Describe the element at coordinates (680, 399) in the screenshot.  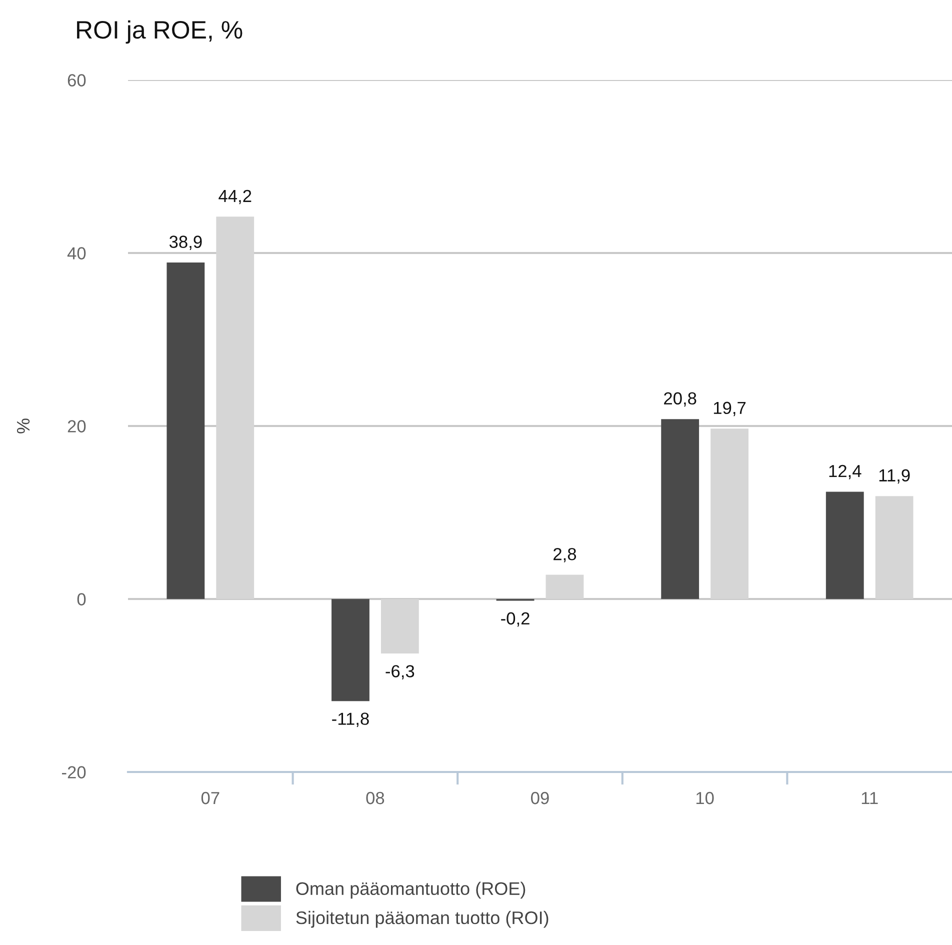
I see `data-label: 20,8` at that location.